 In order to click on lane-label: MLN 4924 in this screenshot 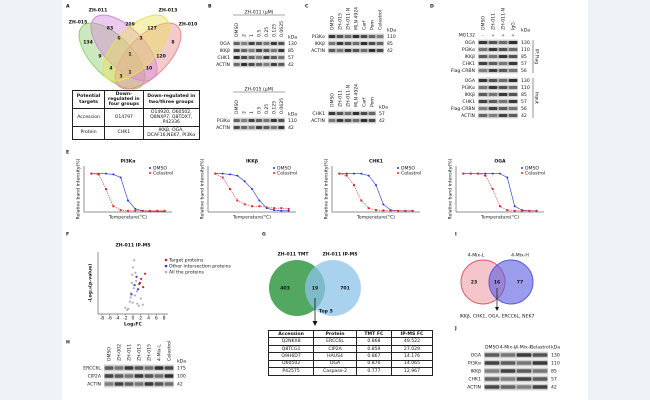, I will do `click(357, 18)`.